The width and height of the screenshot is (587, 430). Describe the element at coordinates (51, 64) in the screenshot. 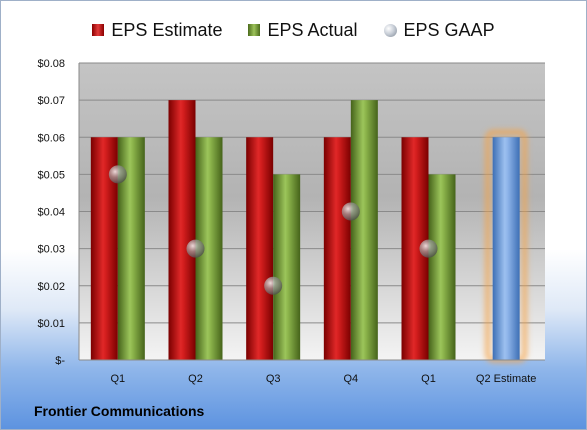

I see `y-tick-label: $0.08` at that location.